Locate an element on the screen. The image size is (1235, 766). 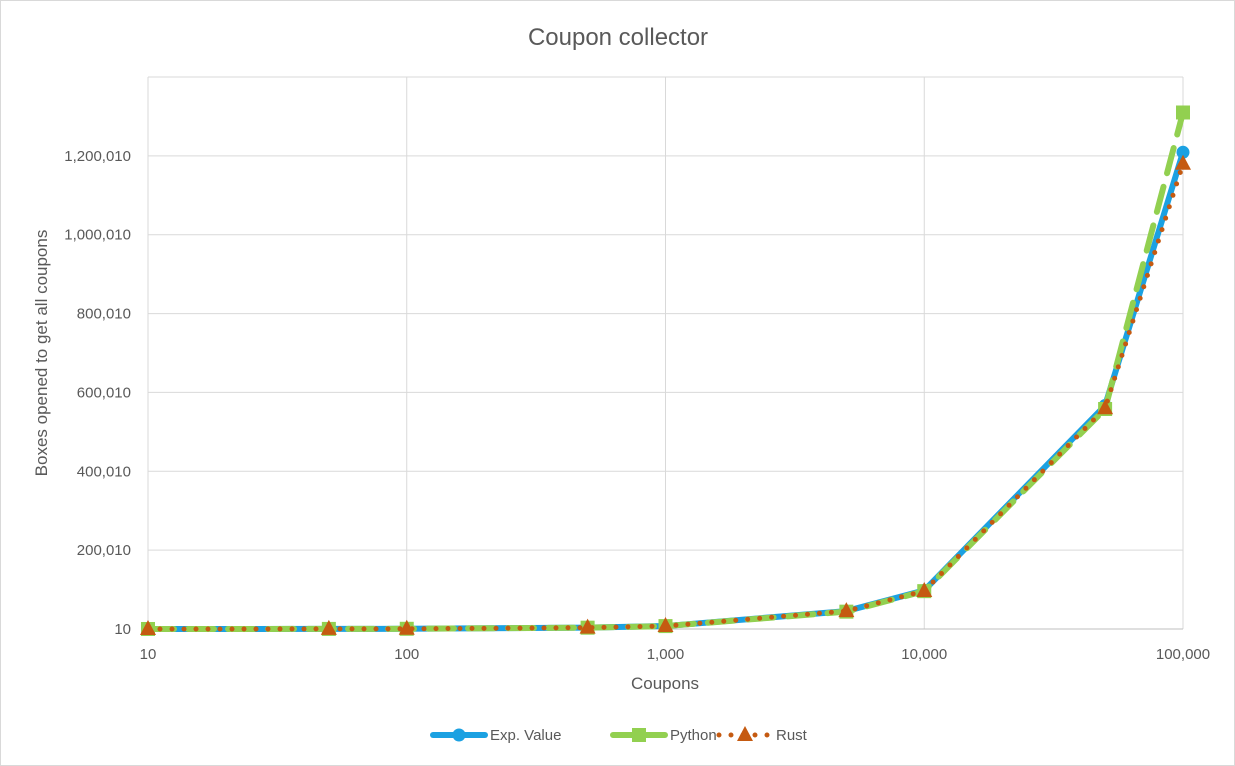
legend: Exp. Value Python Rust is located at coordinates (619, 735).